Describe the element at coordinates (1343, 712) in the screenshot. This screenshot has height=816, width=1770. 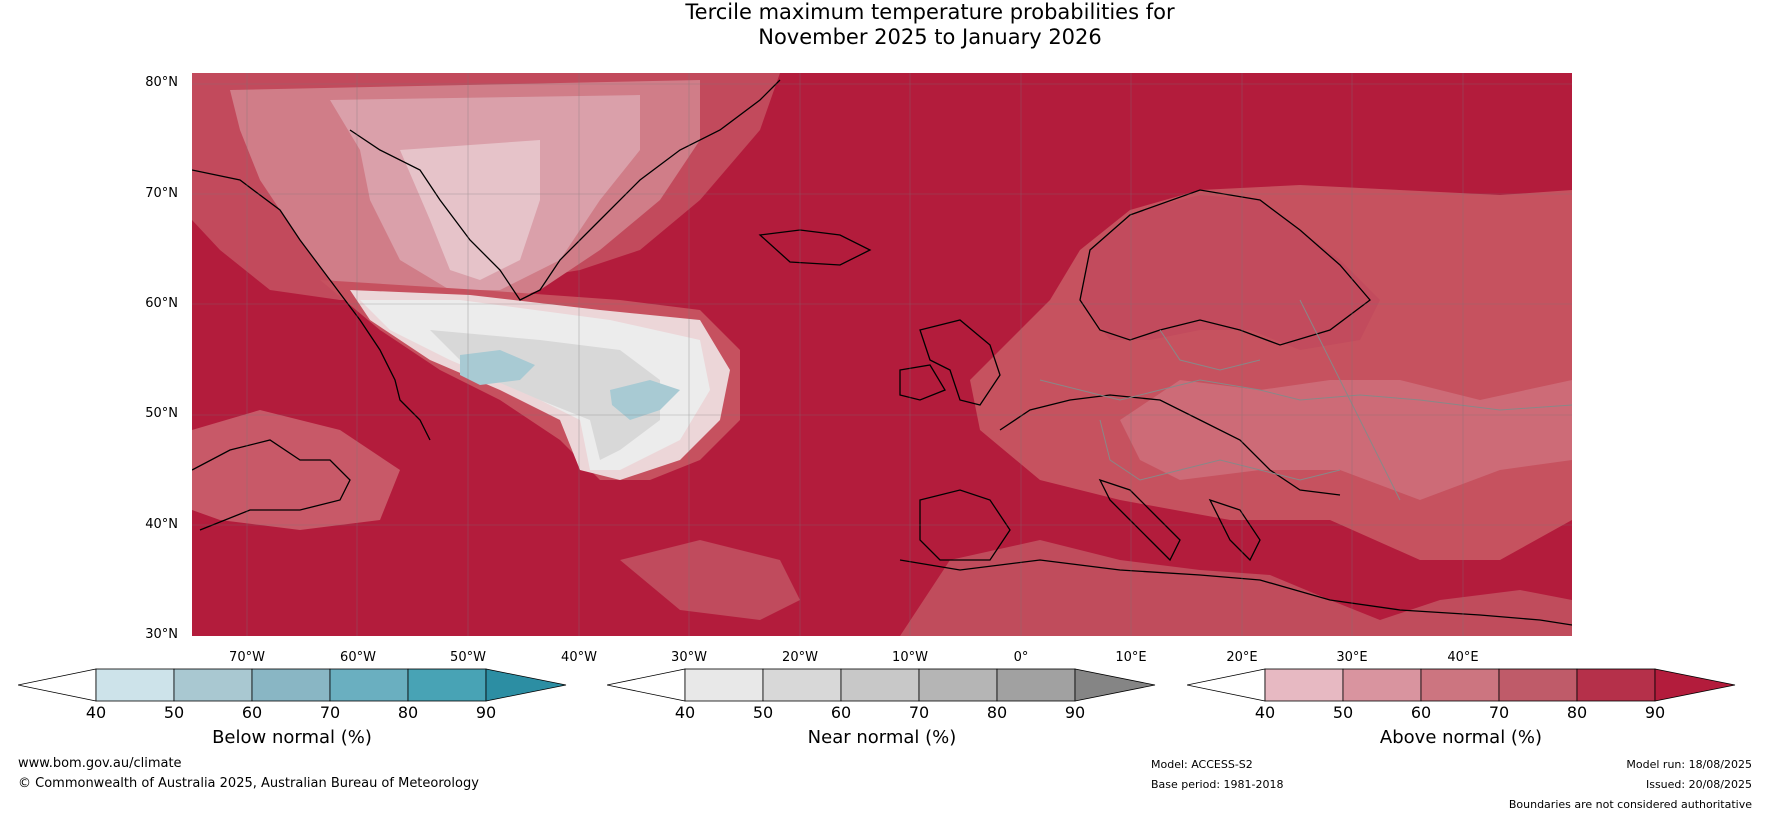
I see `cb2-tick-50: 50` at that location.